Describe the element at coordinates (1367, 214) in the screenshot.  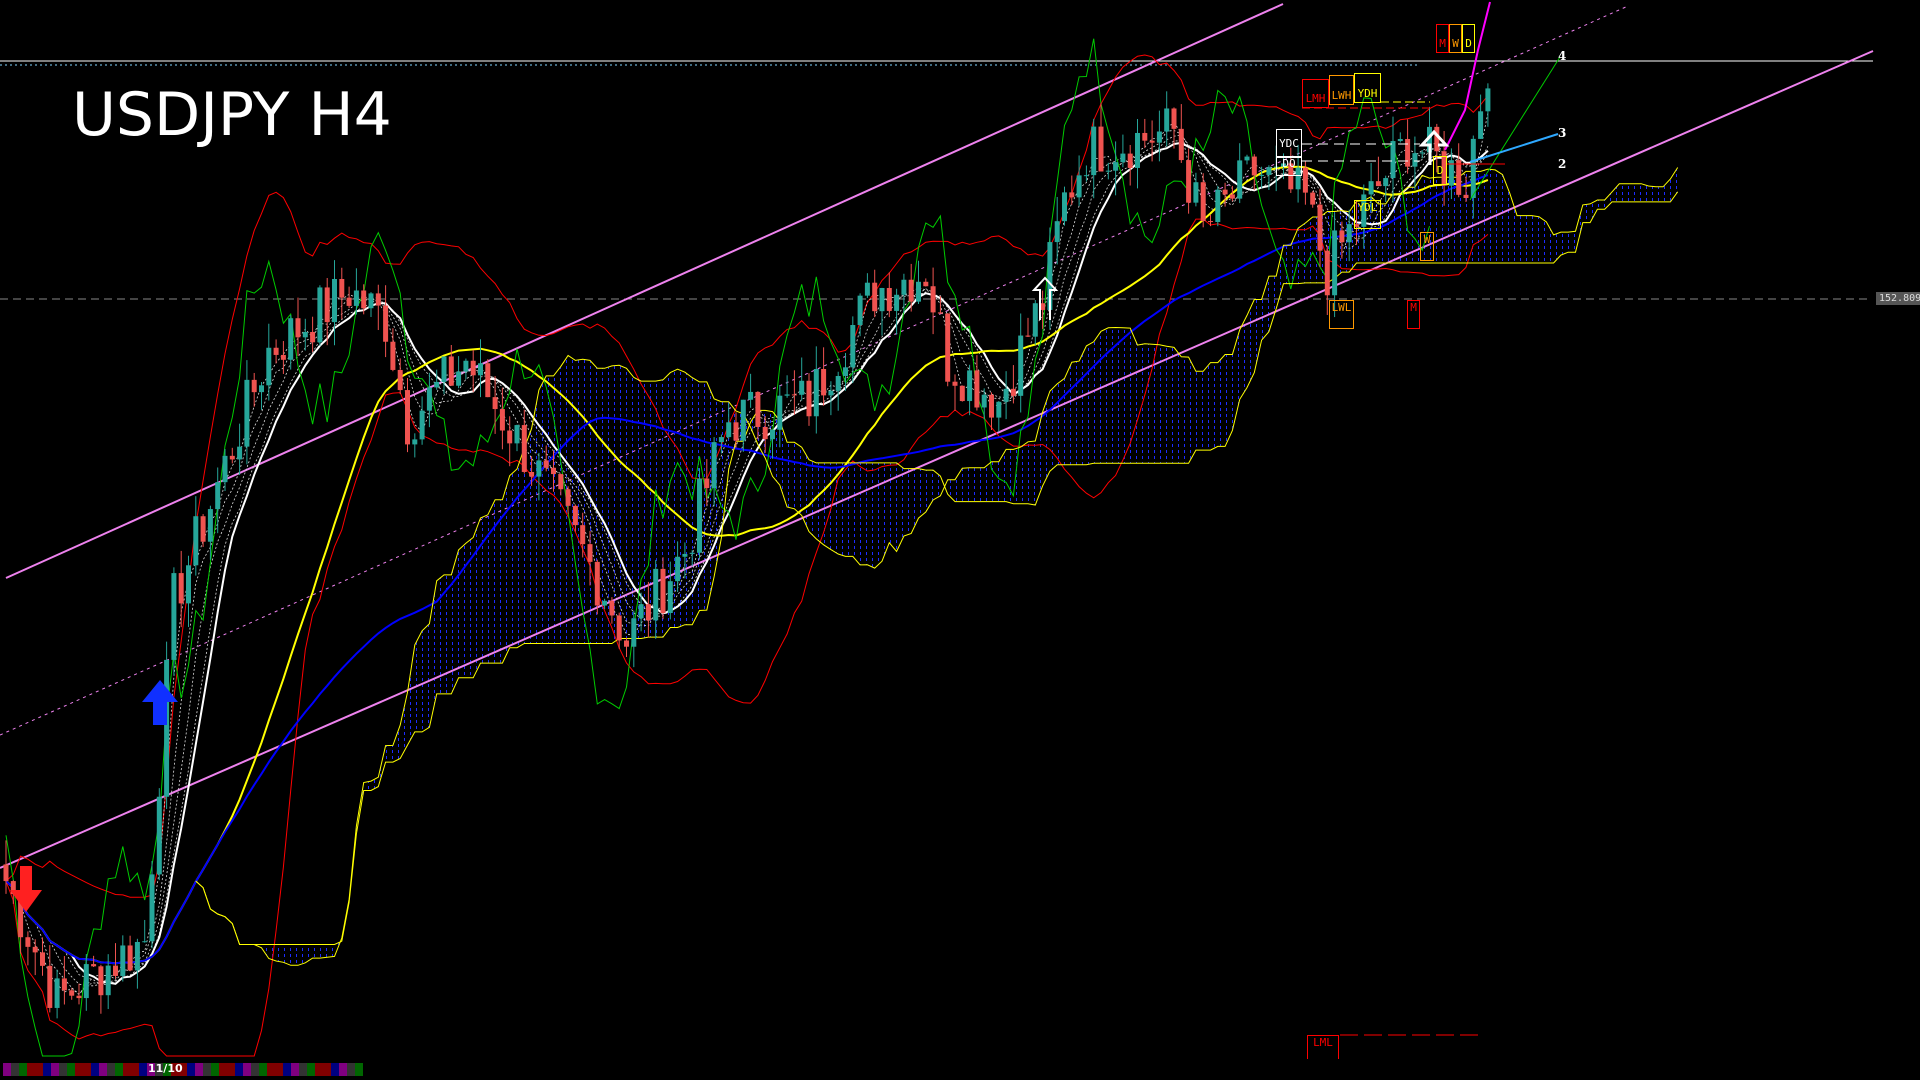
I see `box-ydl: YDL` at that location.